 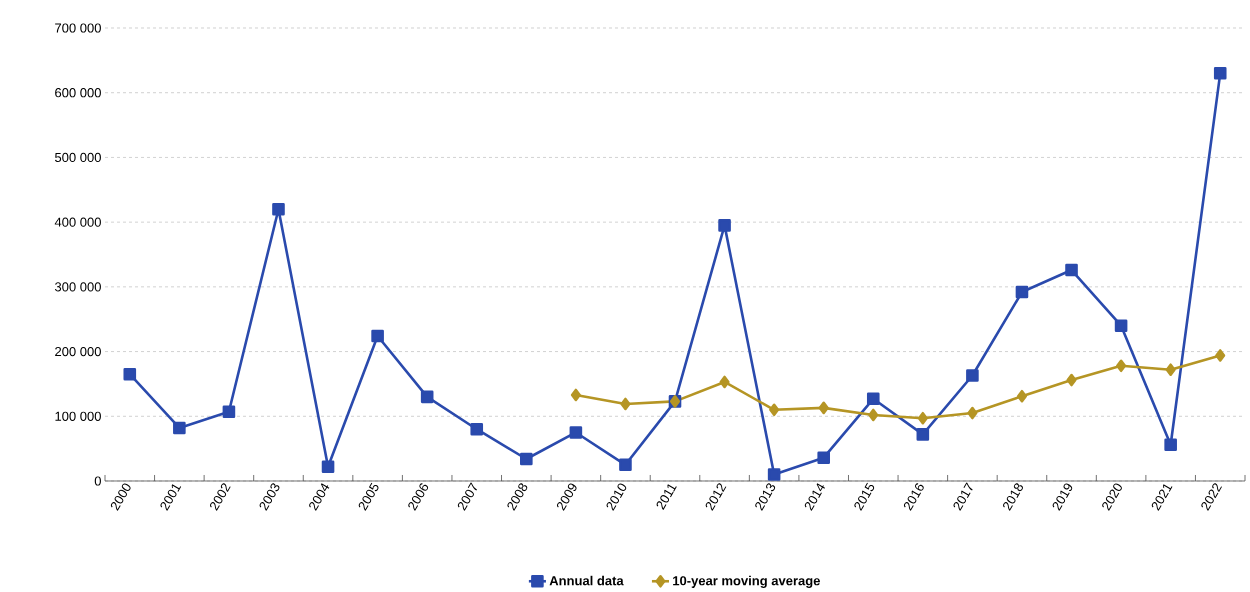 What do you see at coordinates (78, 28) in the screenshot?
I see `y-tick-label: 700 000` at bounding box center [78, 28].